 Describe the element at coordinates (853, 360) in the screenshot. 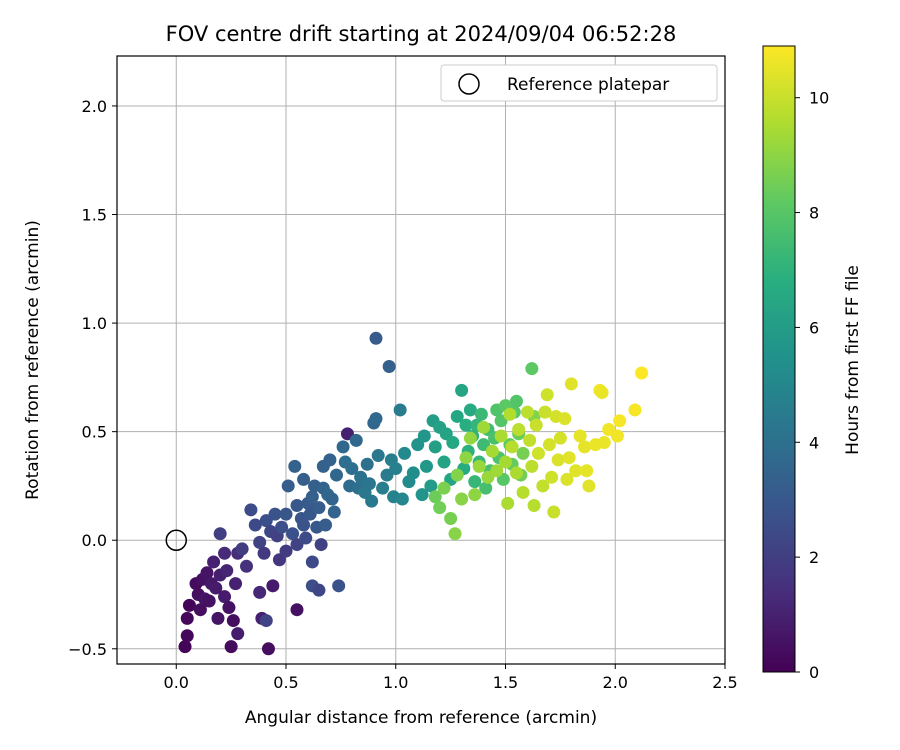

I see `colorbar-label: Hours from first FF file` at that location.